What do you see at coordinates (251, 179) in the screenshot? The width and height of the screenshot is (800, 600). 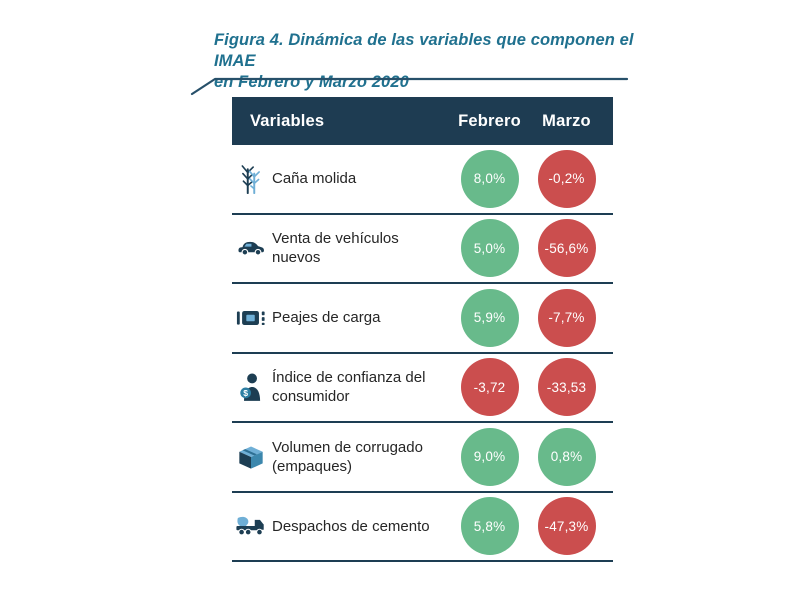 I see `sugarcane-icon` at bounding box center [251, 179].